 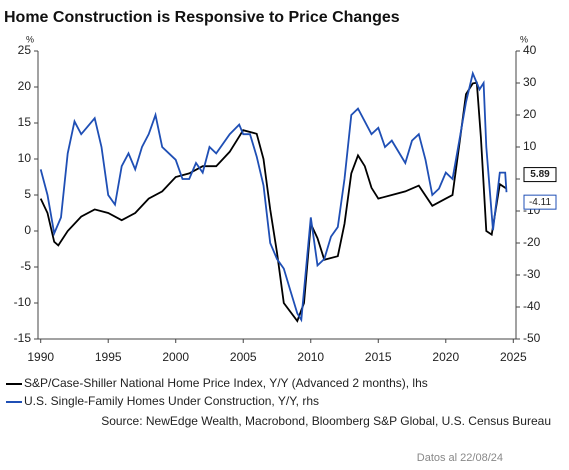 I want to click on value-label: -4.11, so click(x=540, y=202).